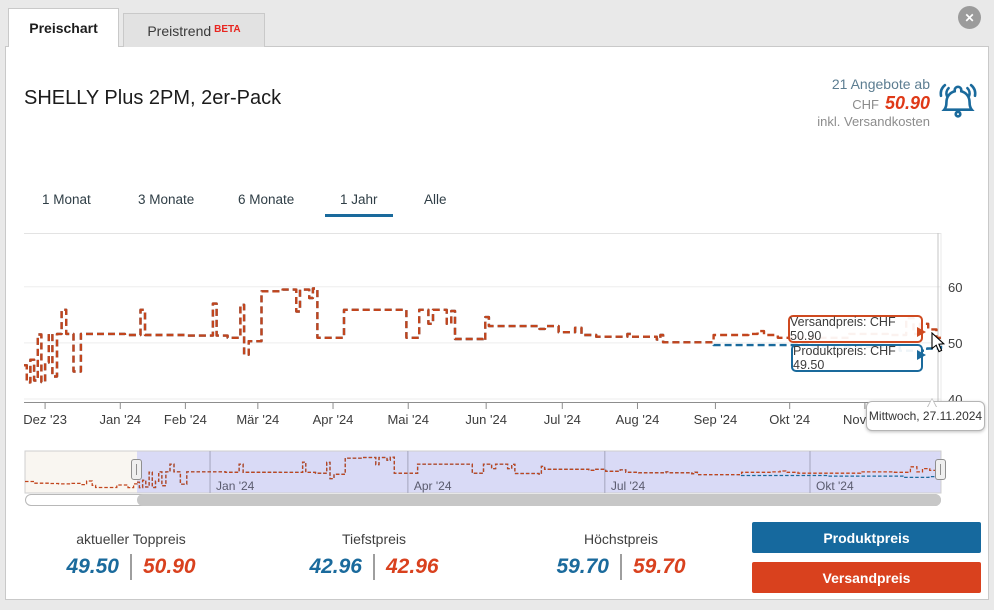 The height and width of the screenshot is (610, 994). Describe the element at coordinates (621, 539) in the screenshot. I see `stat-label: Höchstpreis` at that location.